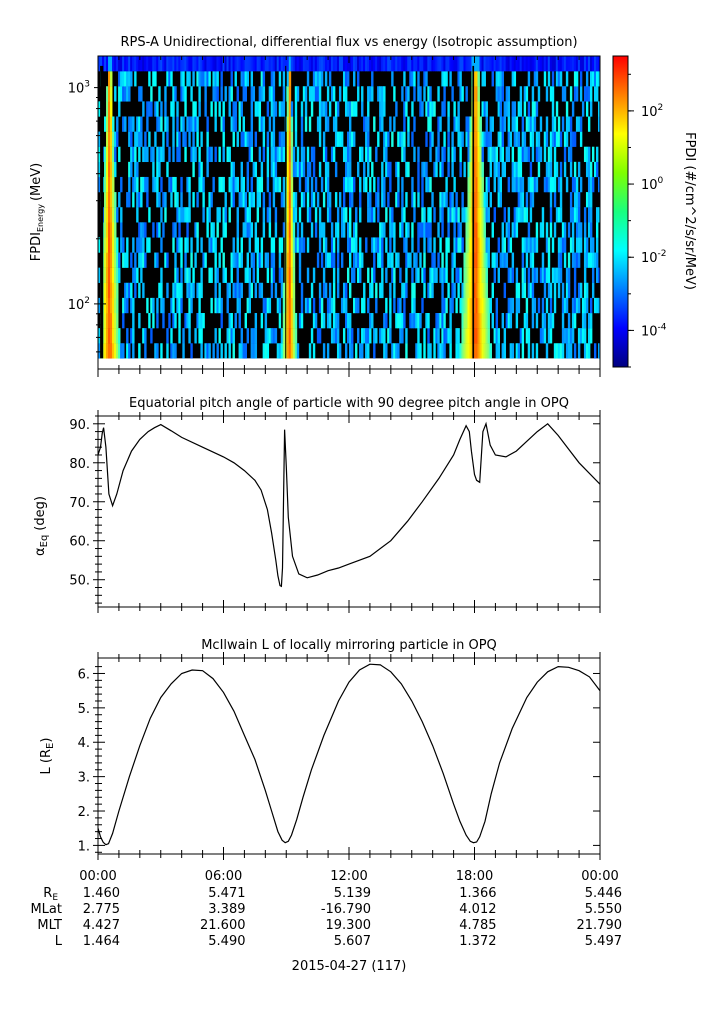 Image resolution: width=725 pixels, height=1019 pixels. I want to click on y-tick-label: 80., so click(79, 464).